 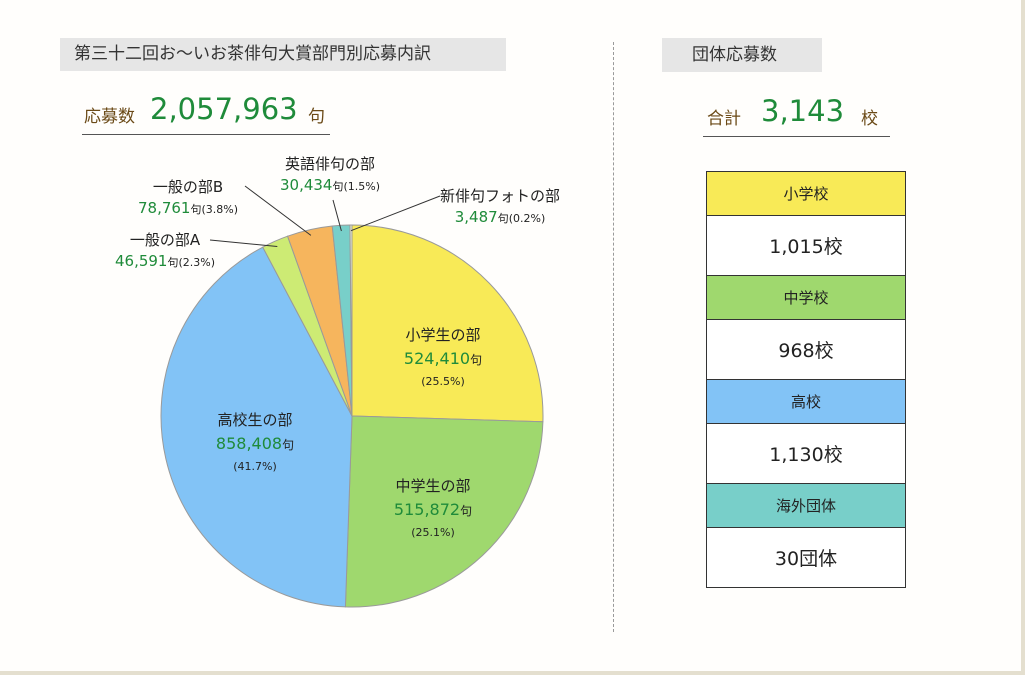 What do you see at coordinates (330, 185) in the screenshot?
I see `slice-value-label: 30,434句(1.5%)` at bounding box center [330, 185].